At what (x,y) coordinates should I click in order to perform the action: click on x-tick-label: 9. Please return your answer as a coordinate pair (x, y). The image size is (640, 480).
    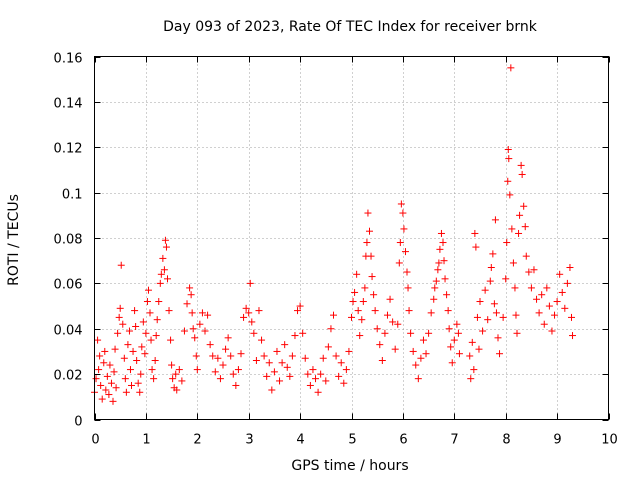
    Looking at the image, I should click on (557, 440).